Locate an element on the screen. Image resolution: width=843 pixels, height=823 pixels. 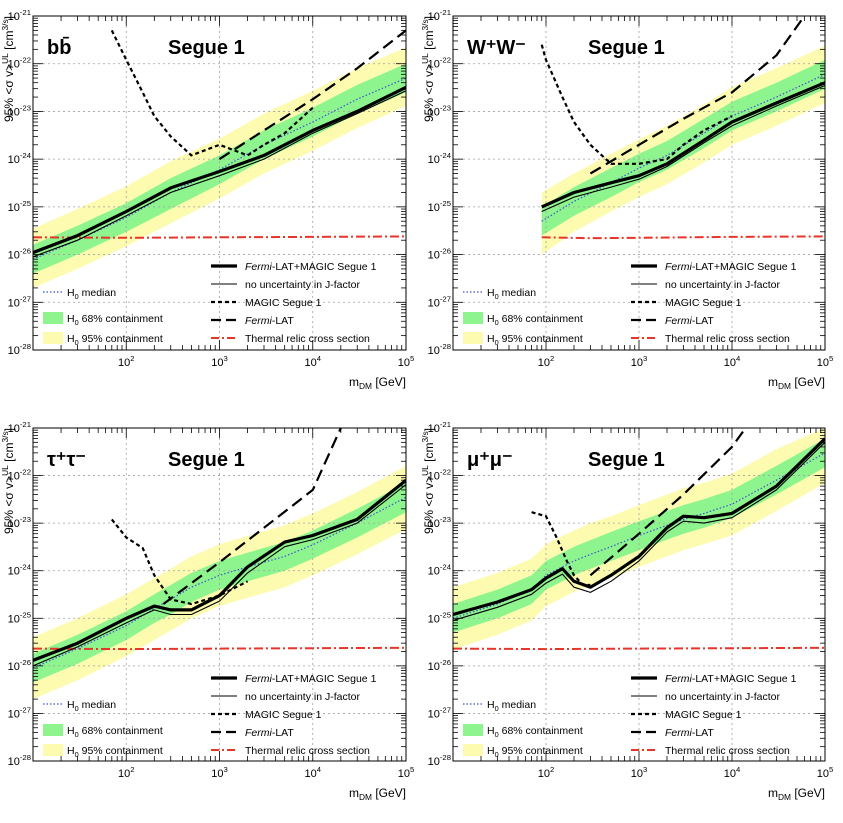
band-68-containment is located at coordinates (683, 147).